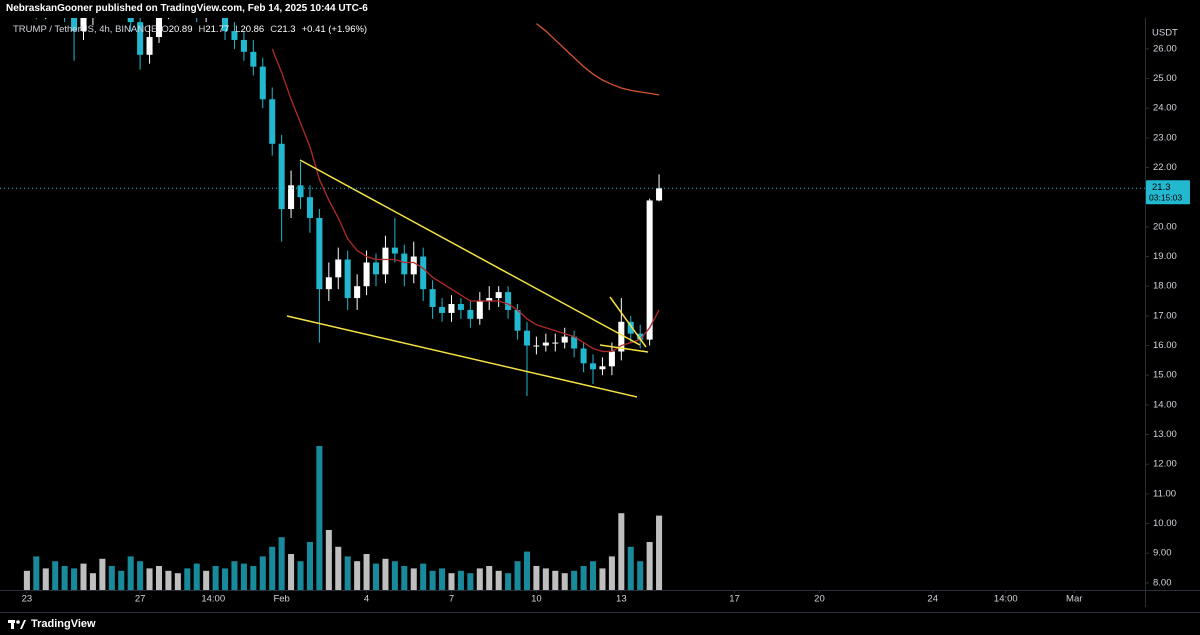 The width and height of the screenshot is (1200, 635). I want to click on countdown-label: 03:15:03, so click(1165, 198).